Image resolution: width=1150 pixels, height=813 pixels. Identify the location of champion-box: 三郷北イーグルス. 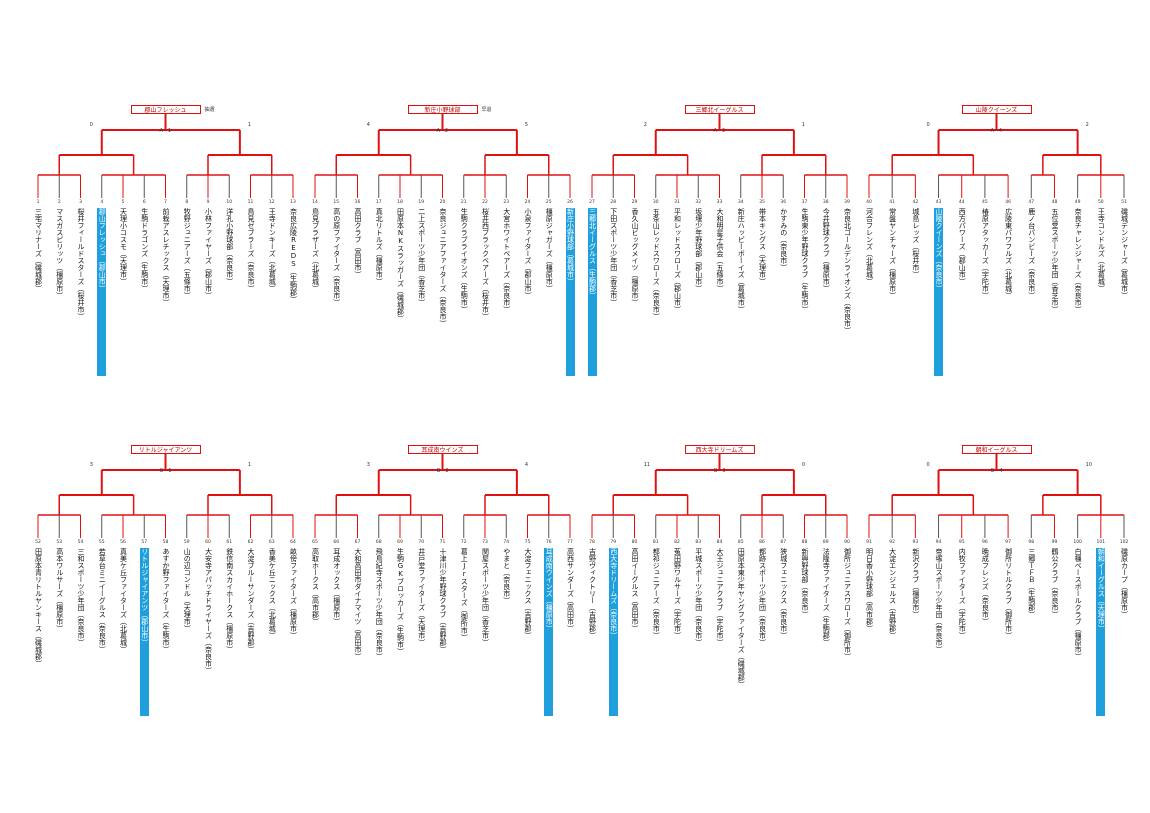
(719, 109).